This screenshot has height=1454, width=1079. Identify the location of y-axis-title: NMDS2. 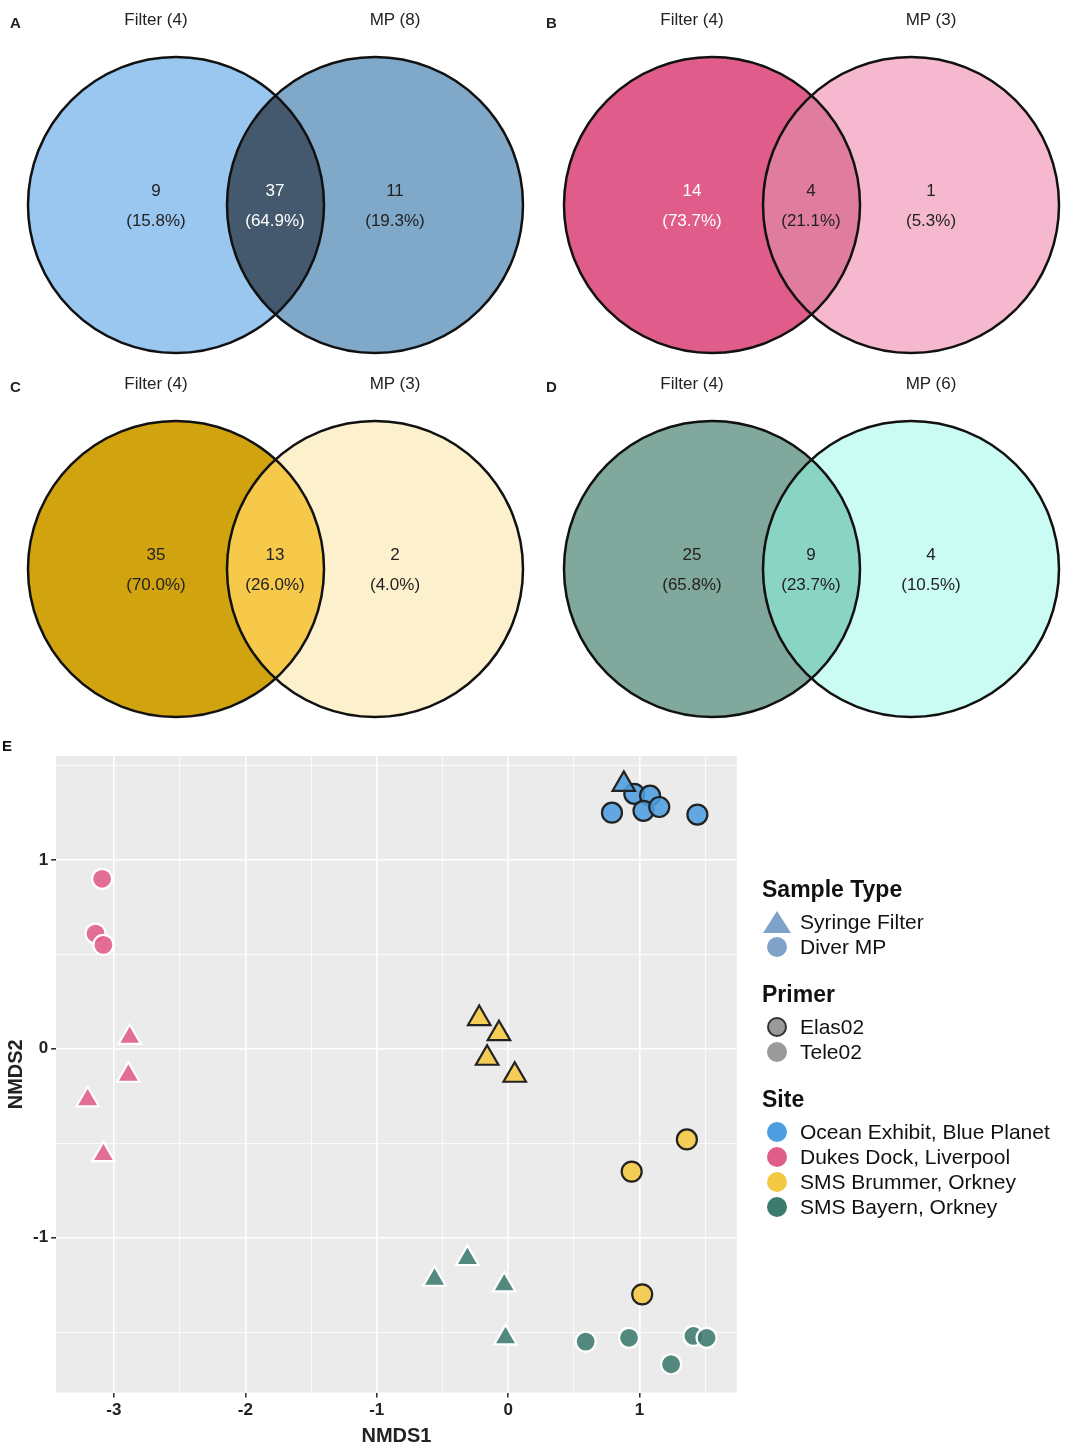
(14, 1074).